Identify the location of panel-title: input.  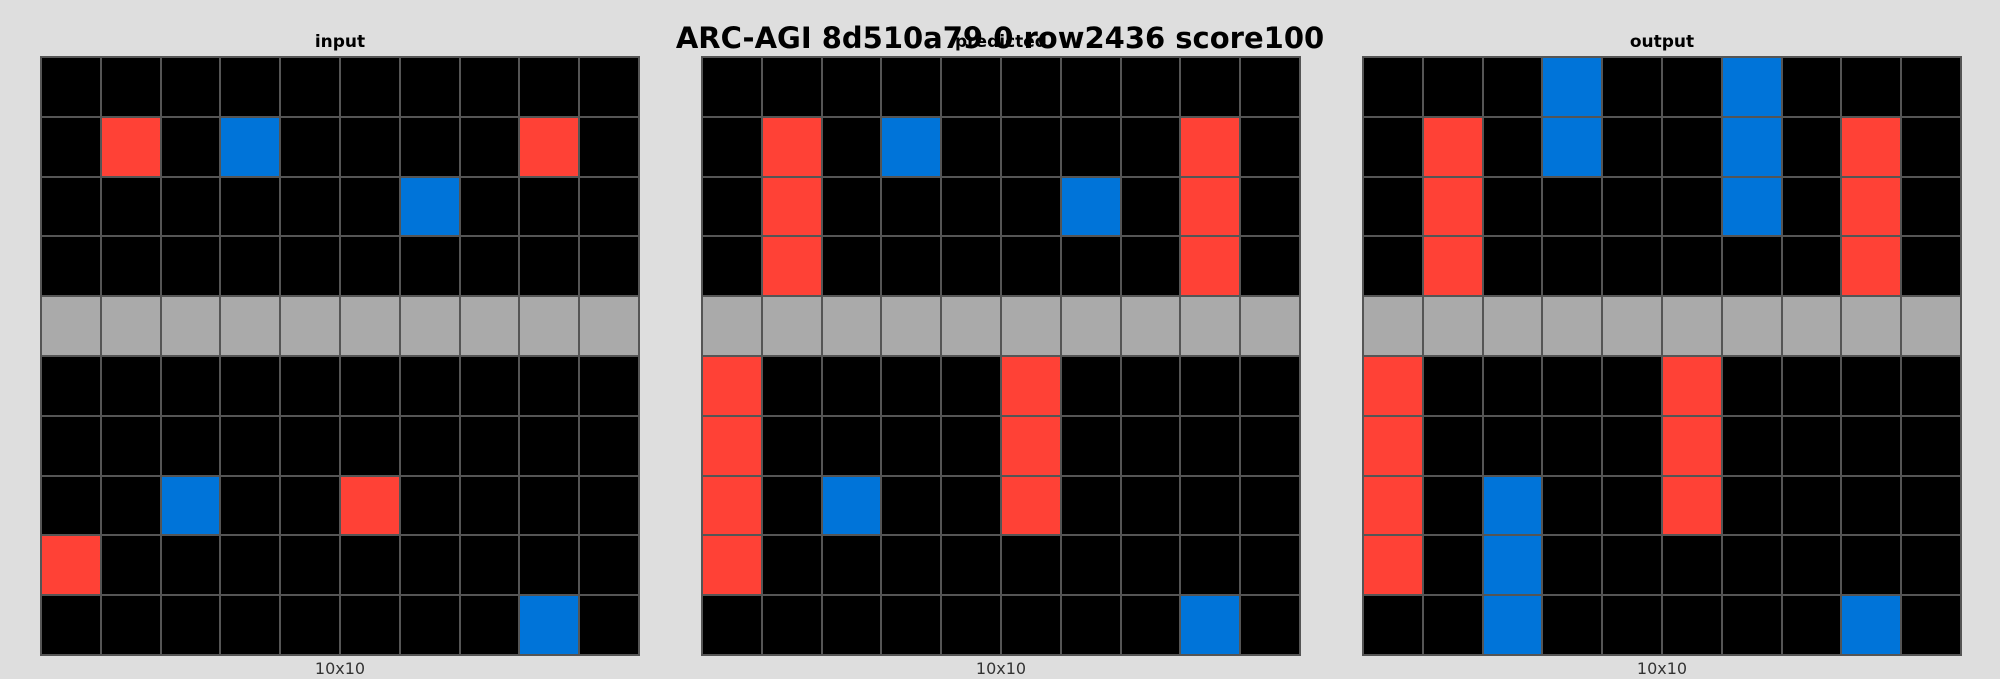
(340, 42).